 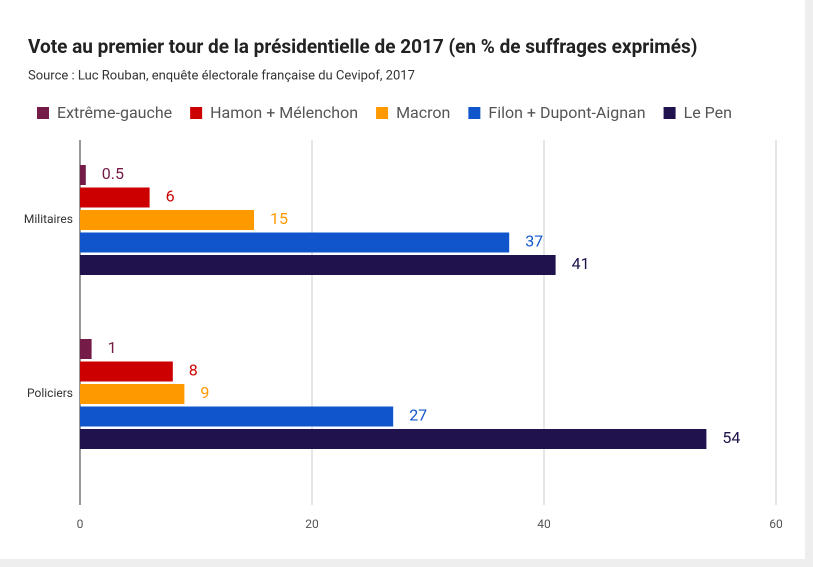 What do you see at coordinates (544, 524) in the screenshot?
I see `x-tick-label: 40` at bounding box center [544, 524].